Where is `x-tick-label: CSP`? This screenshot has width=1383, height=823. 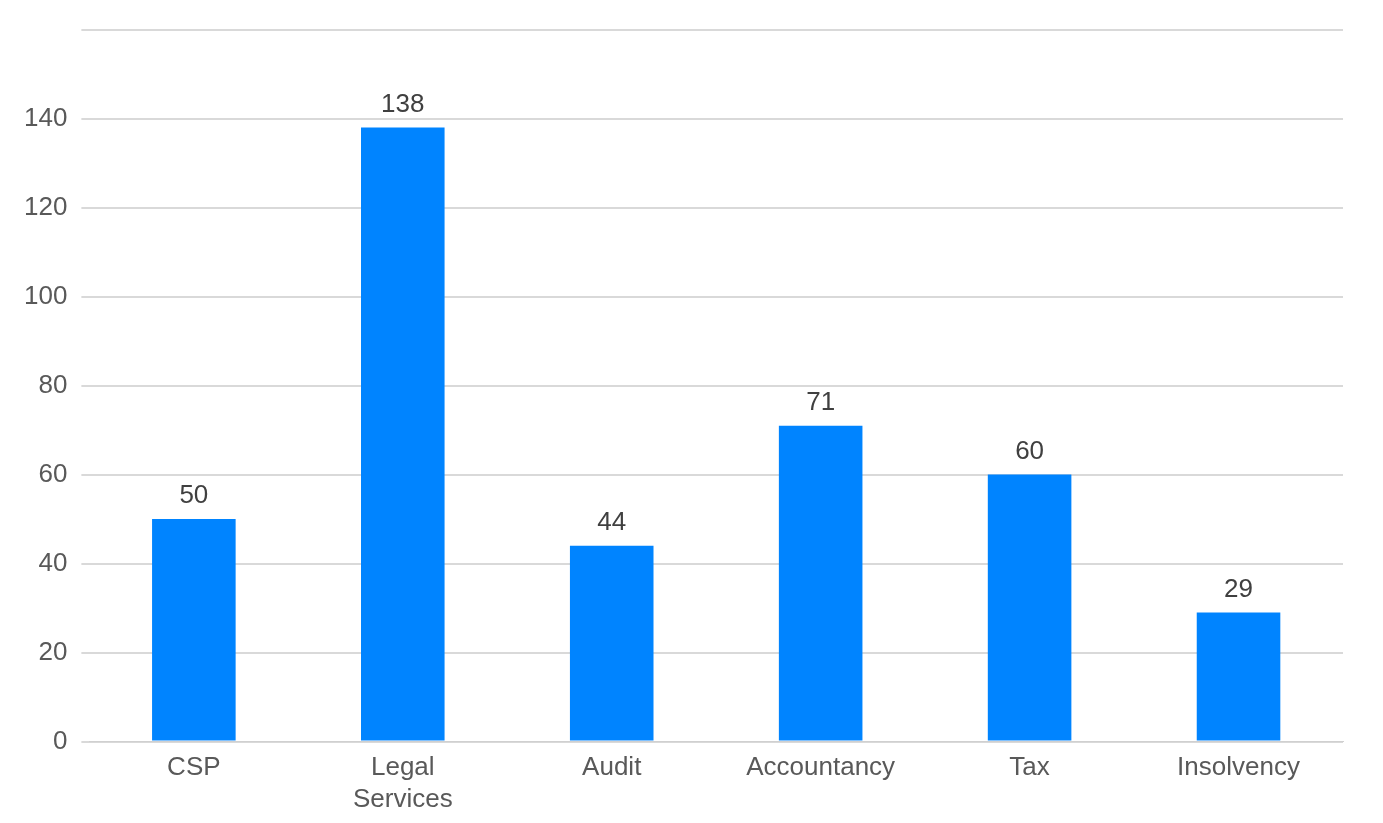 x-tick-label: CSP is located at coordinates (194, 766).